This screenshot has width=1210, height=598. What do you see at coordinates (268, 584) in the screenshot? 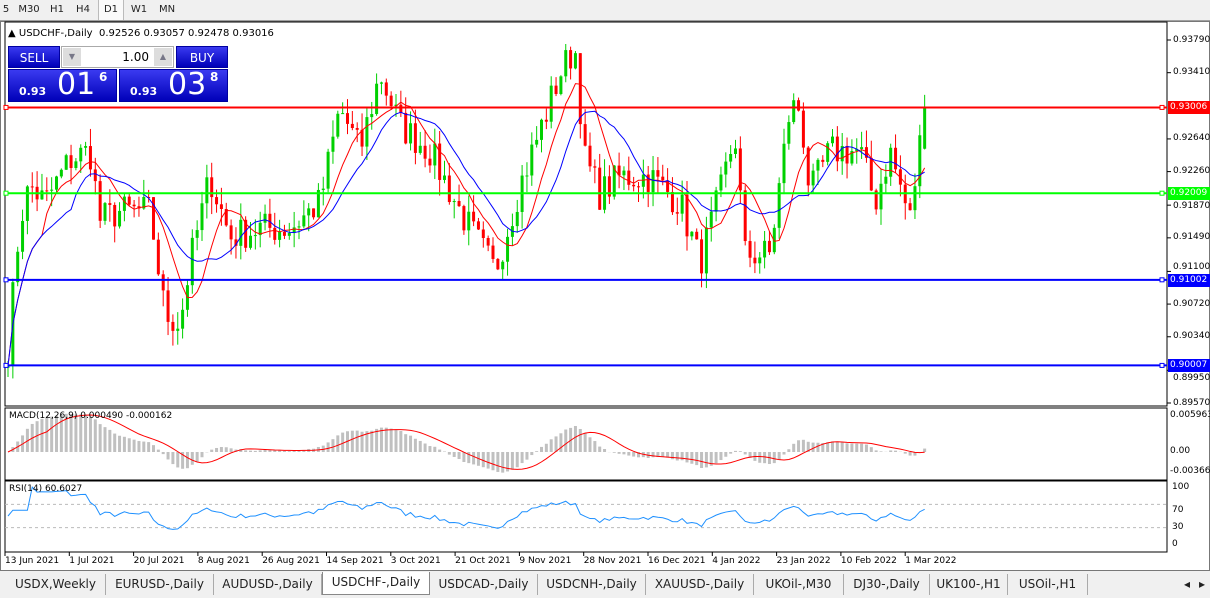
I see `tab-audusd-daily: AUDUSD-,Daily` at bounding box center [268, 584].